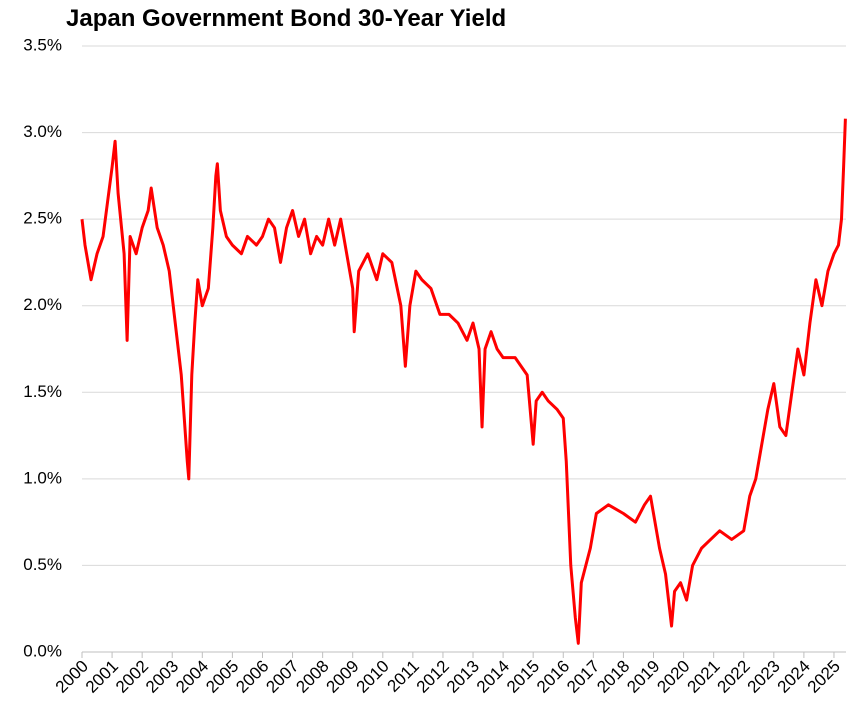  What do you see at coordinates (282, 677) in the screenshot?
I see `x-tick-label: 2007` at bounding box center [282, 677].